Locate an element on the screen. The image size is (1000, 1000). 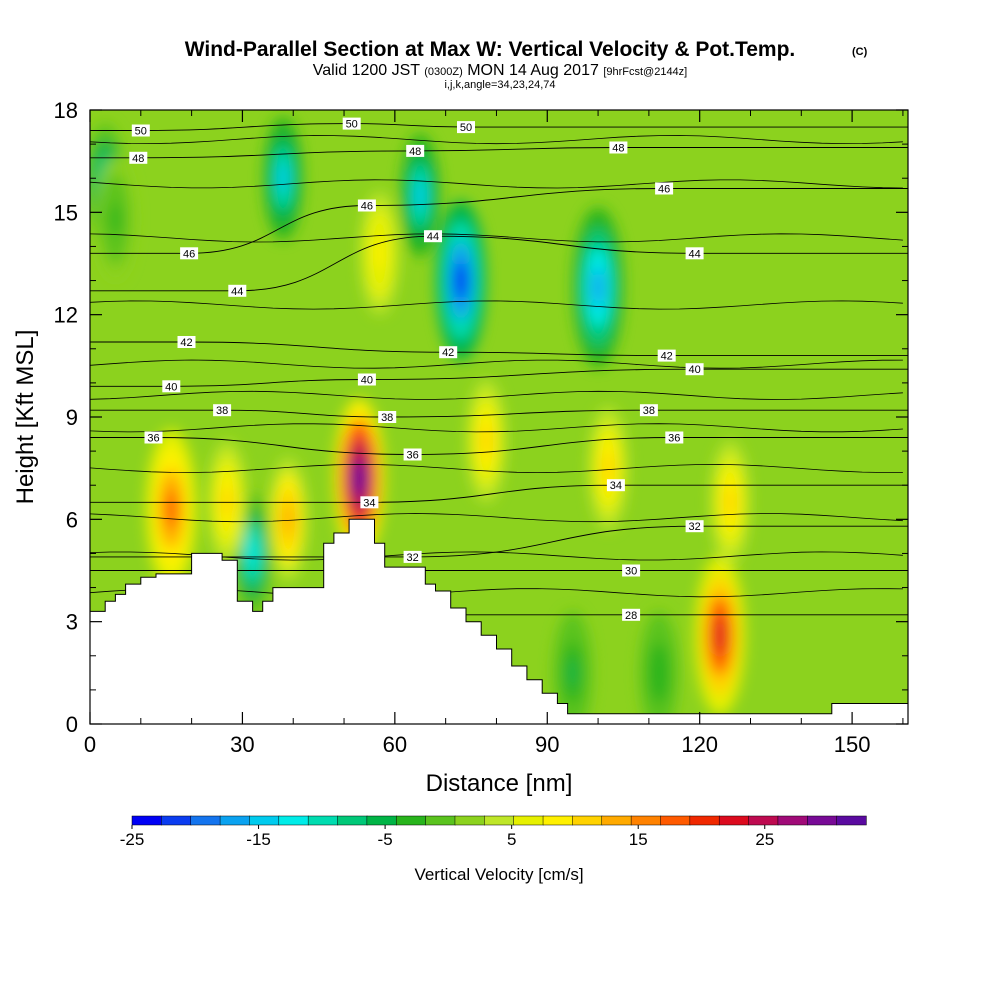
y-tick-label: 15 is located at coordinates (66, 212).